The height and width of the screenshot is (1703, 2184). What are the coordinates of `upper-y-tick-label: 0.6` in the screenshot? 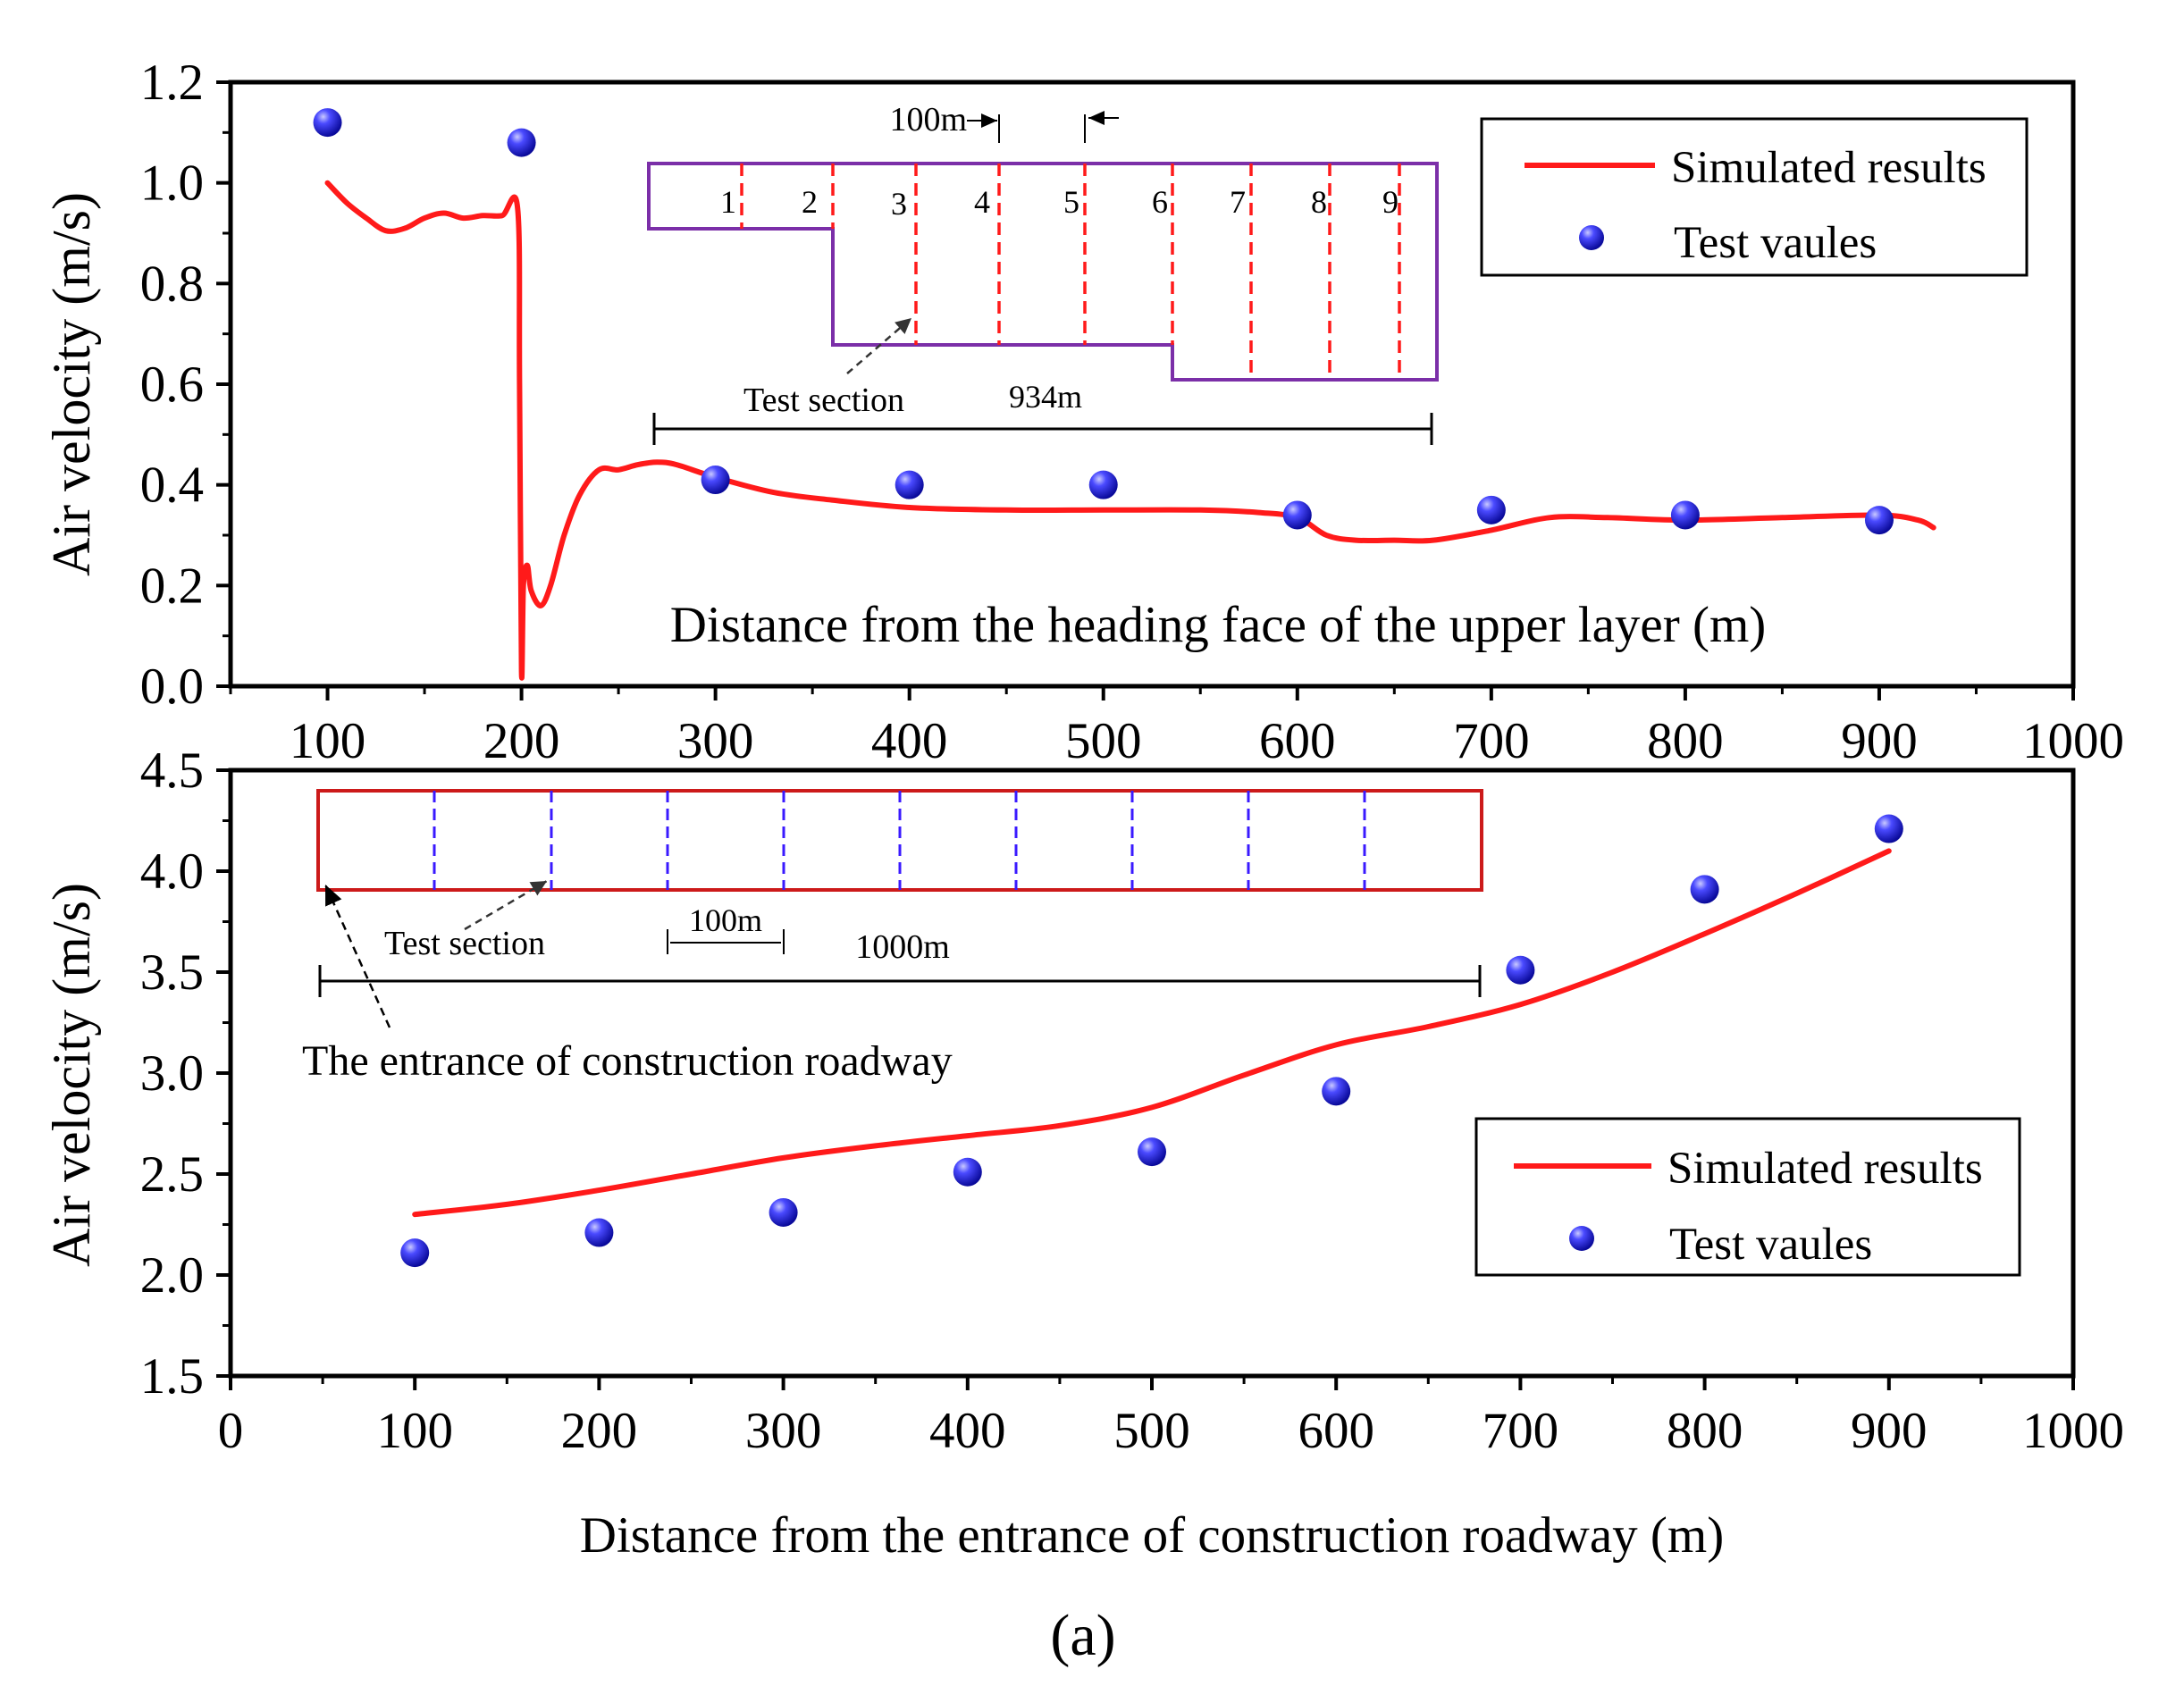 It's located at (172, 385).